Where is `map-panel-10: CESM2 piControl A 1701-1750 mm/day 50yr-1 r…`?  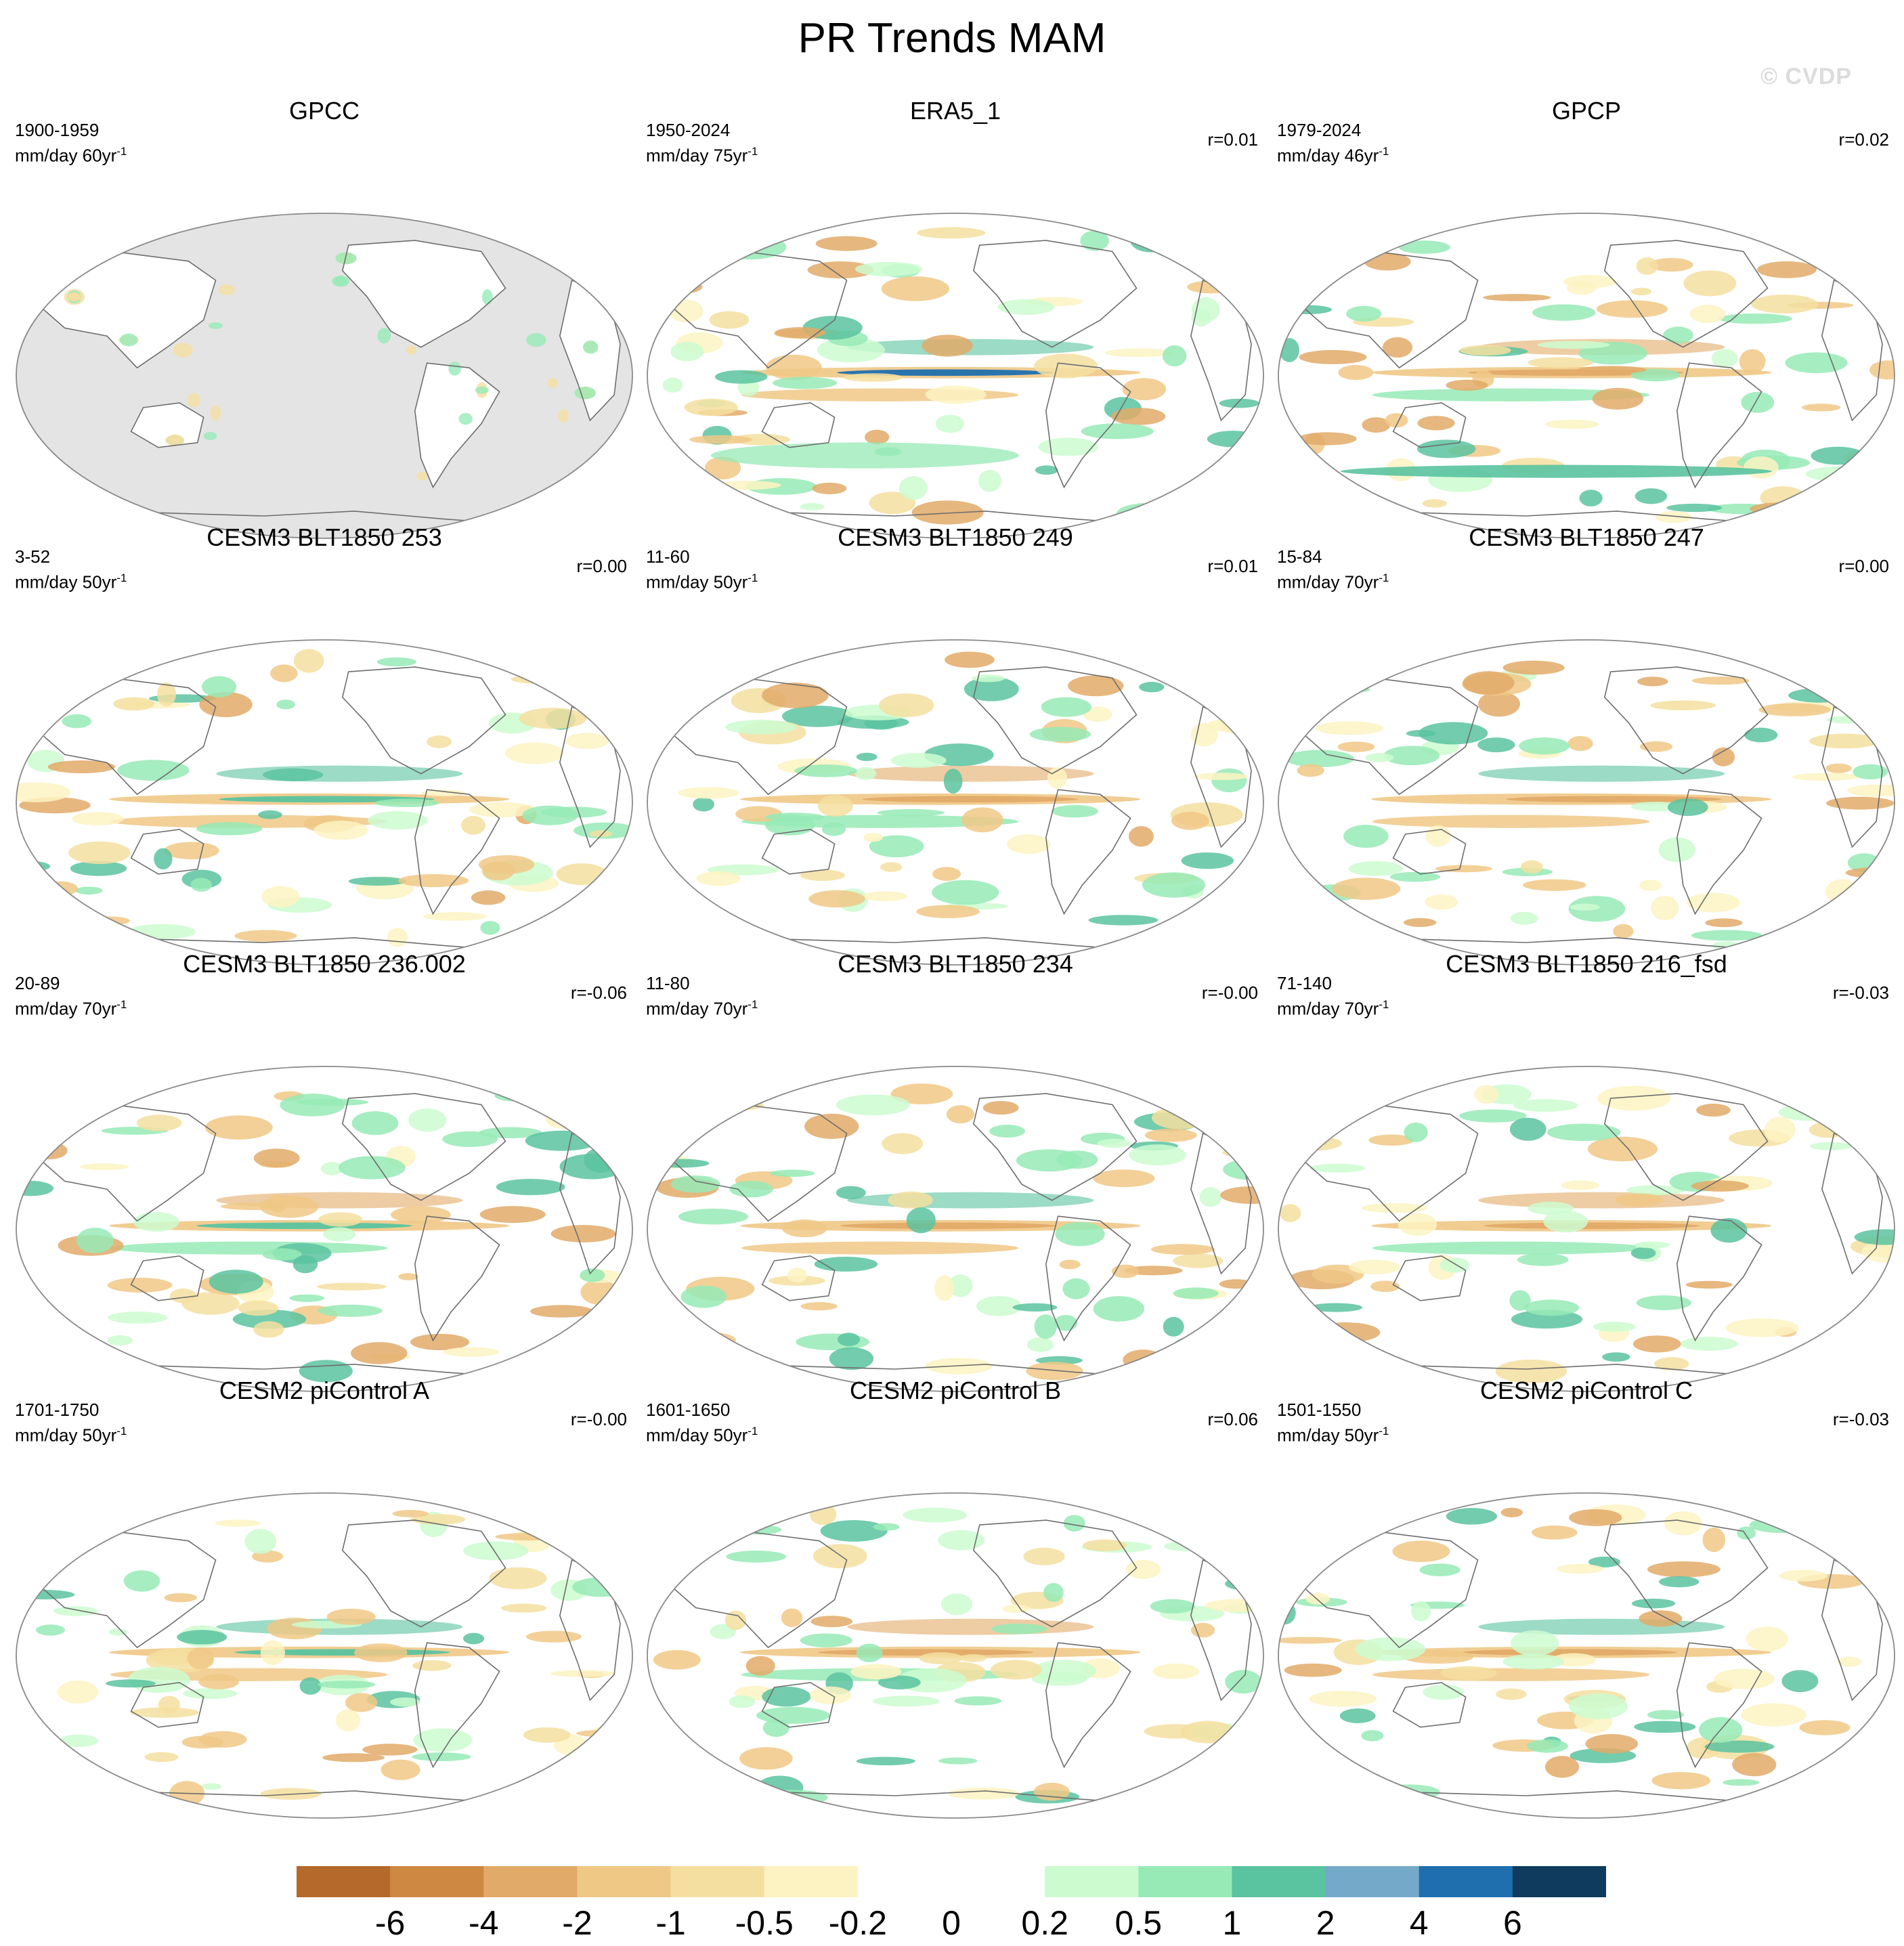
map-panel-10: CESM2 piControl A 1701-1750 mm/day 50yr-1 r… is located at coordinates (324, 1598).